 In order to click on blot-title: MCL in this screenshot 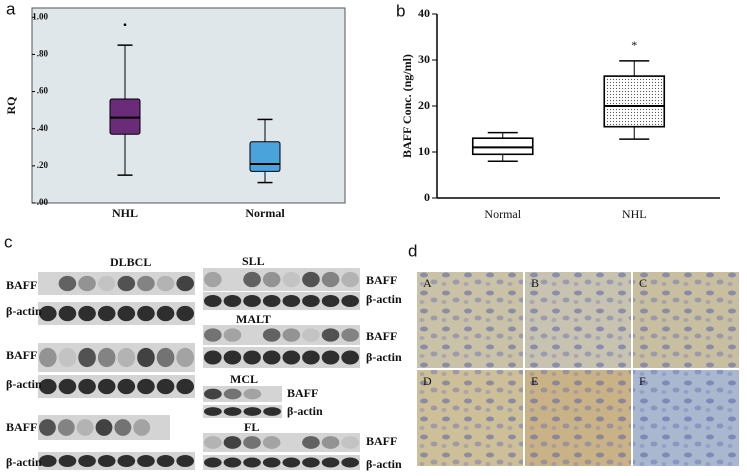, I will do `click(244, 379)`.